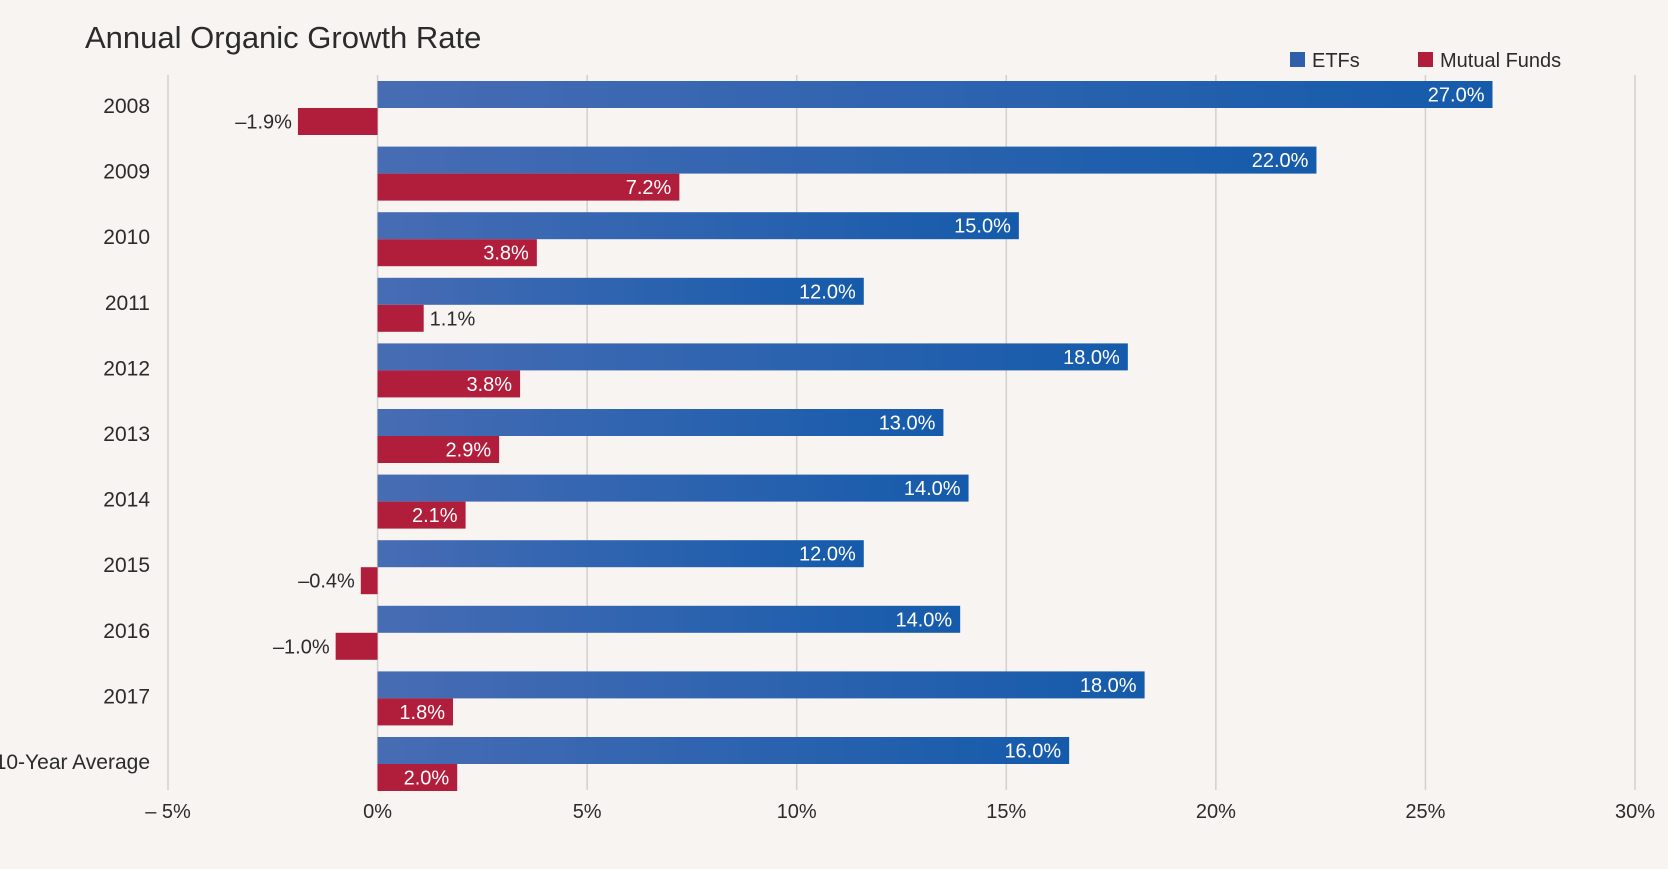 Image resolution: width=1668 pixels, height=869 pixels. What do you see at coordinates (469, 451) in the screenshot?
I see `mutual-fund-data-label: 2.9%` at bounding box center [469, 451].